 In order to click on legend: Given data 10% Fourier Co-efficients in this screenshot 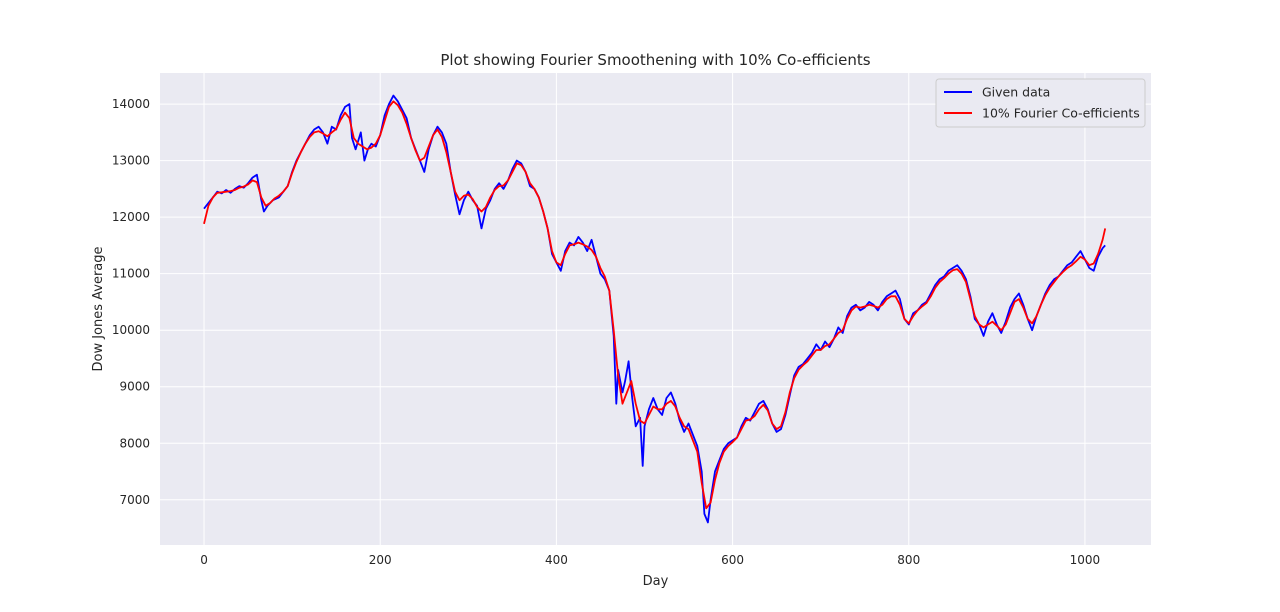, I will do `click(1040, 103)`.